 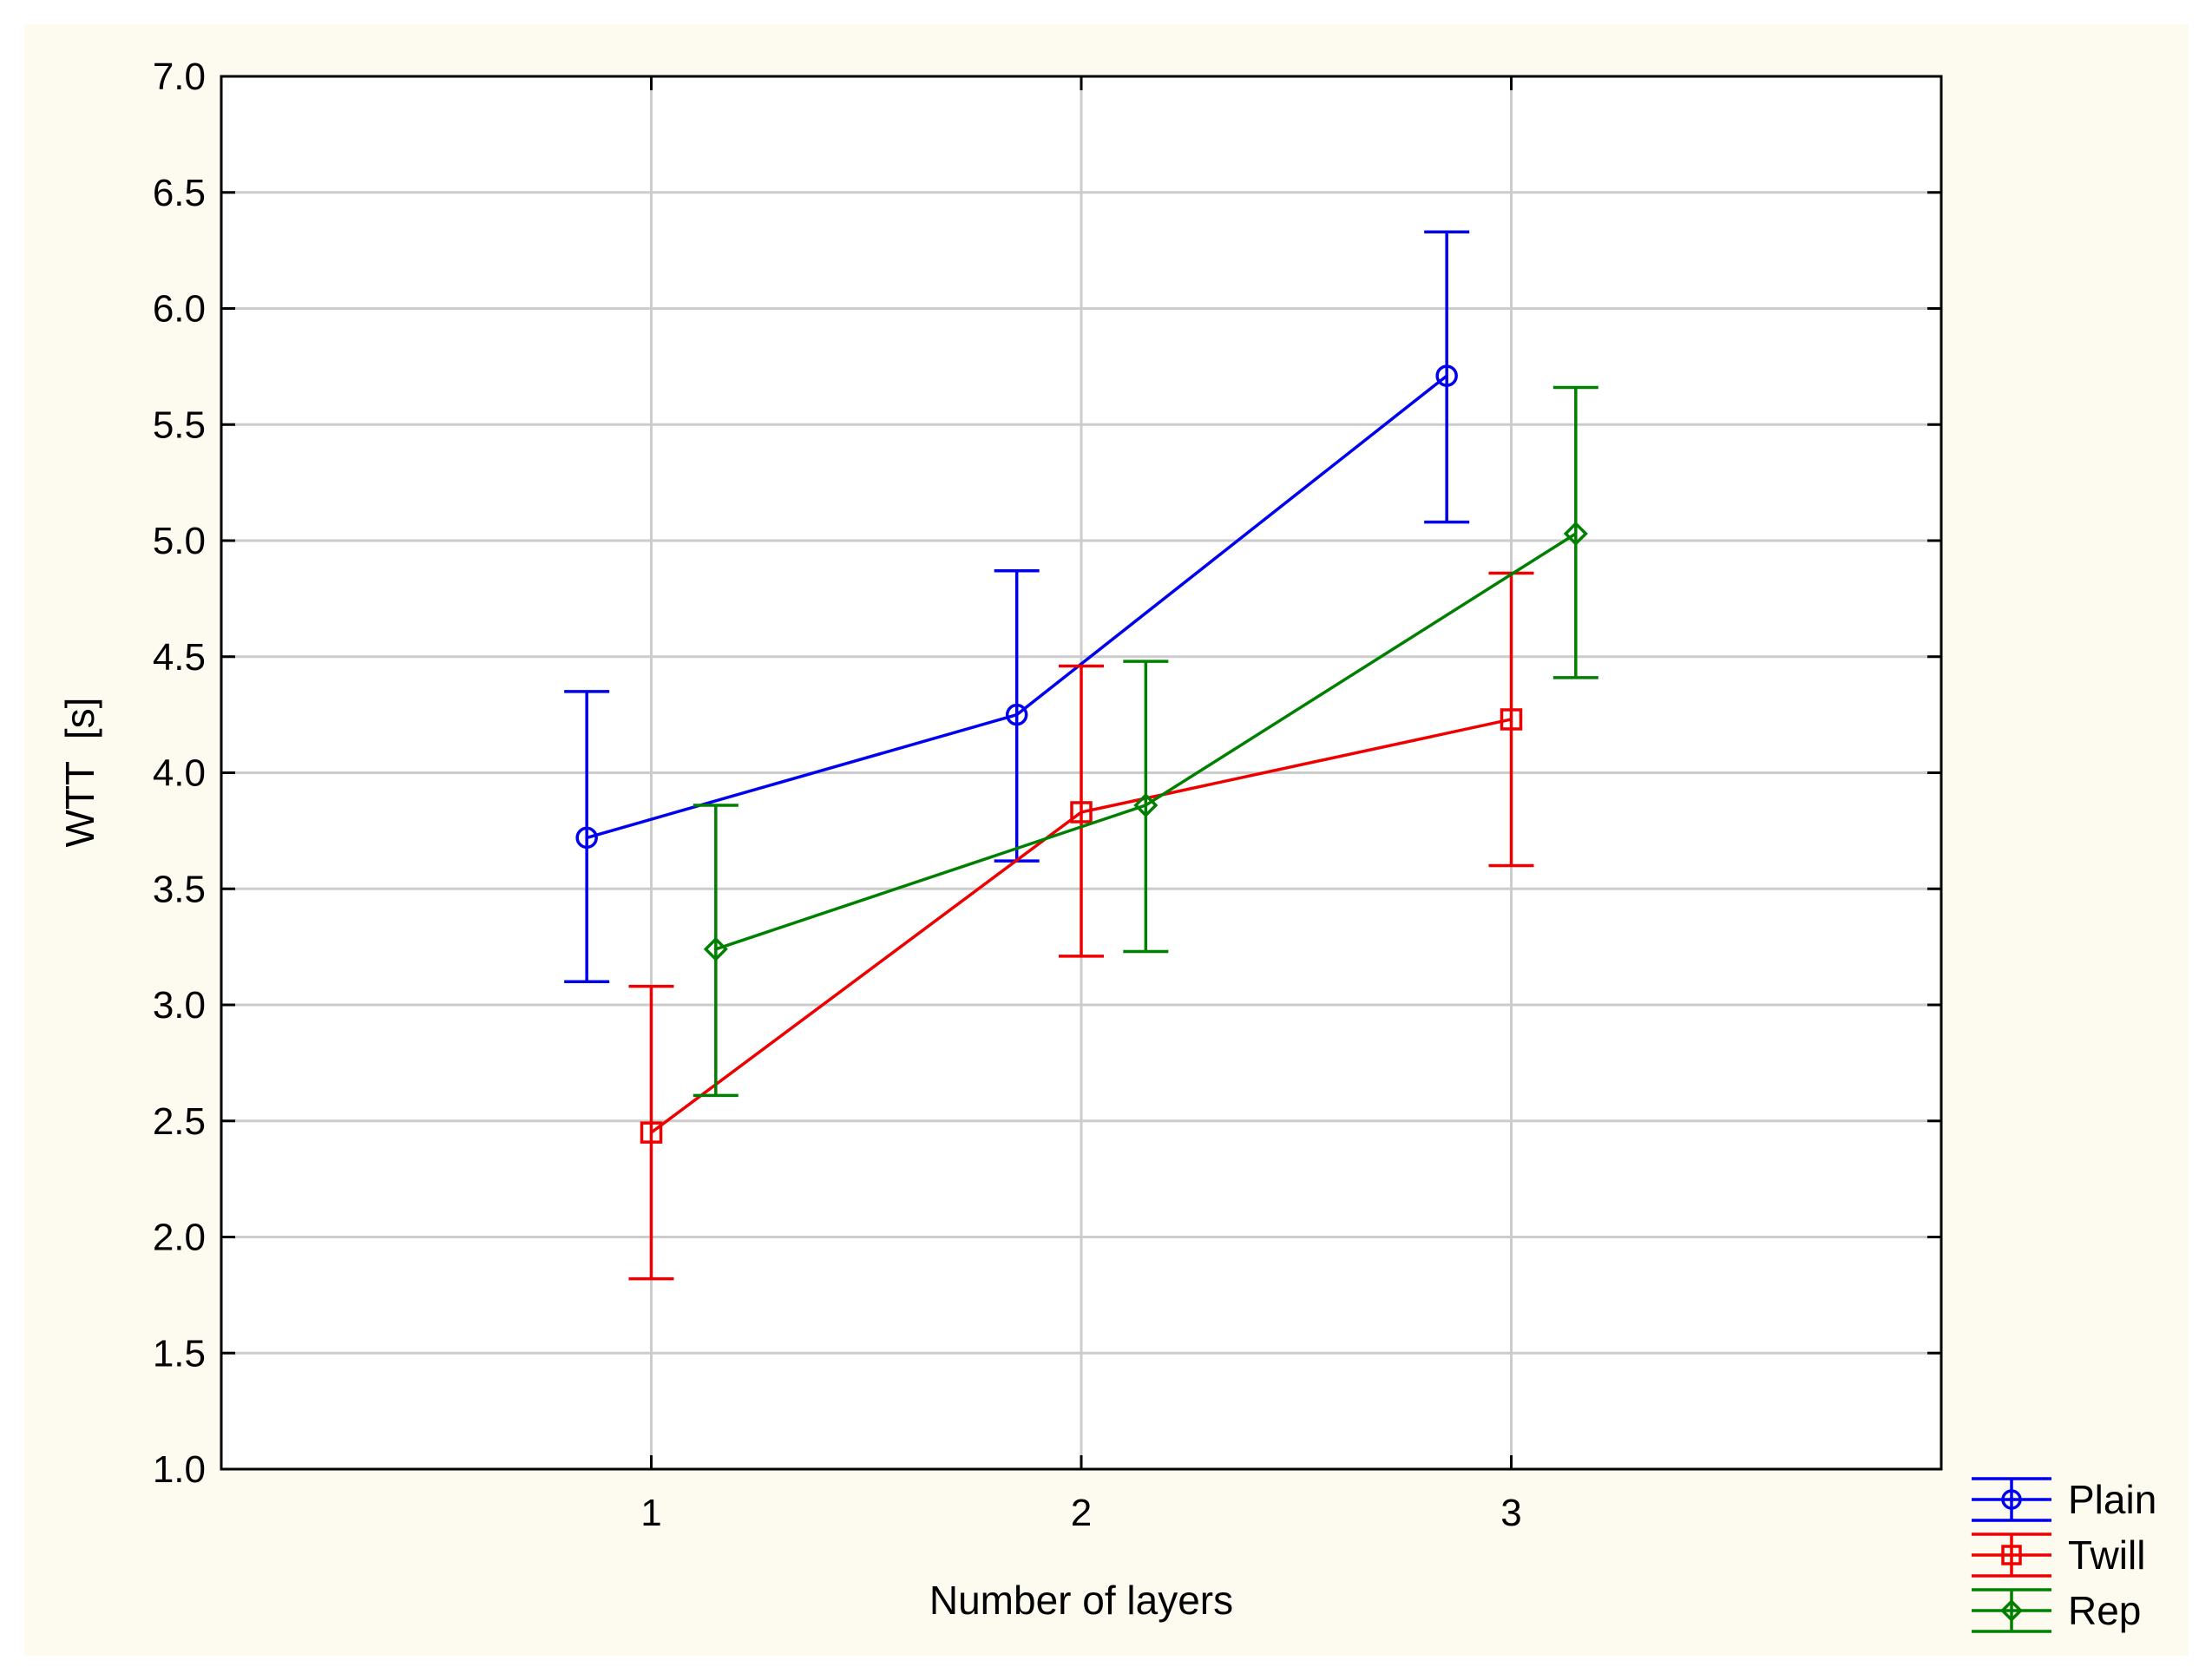 I want to click on y-tick-label: 6.0, so click(x=179, y=309).